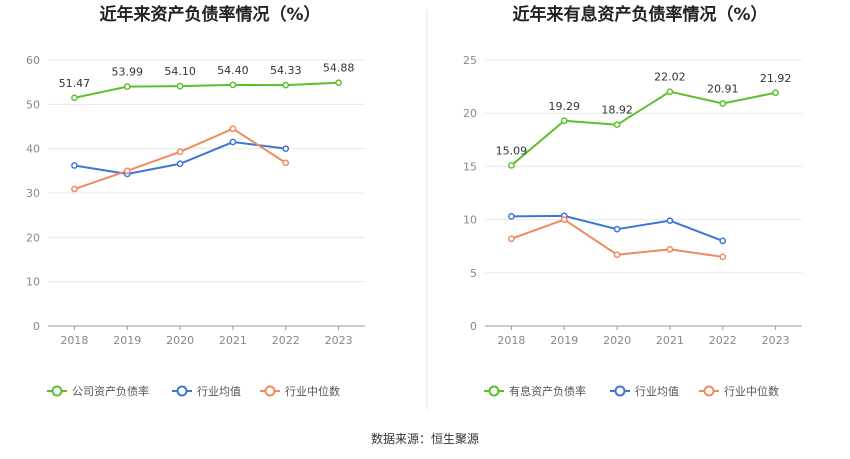 This screenshot has width=850, height=459. I want to click on data-label: 53.99, so click(128, 72).